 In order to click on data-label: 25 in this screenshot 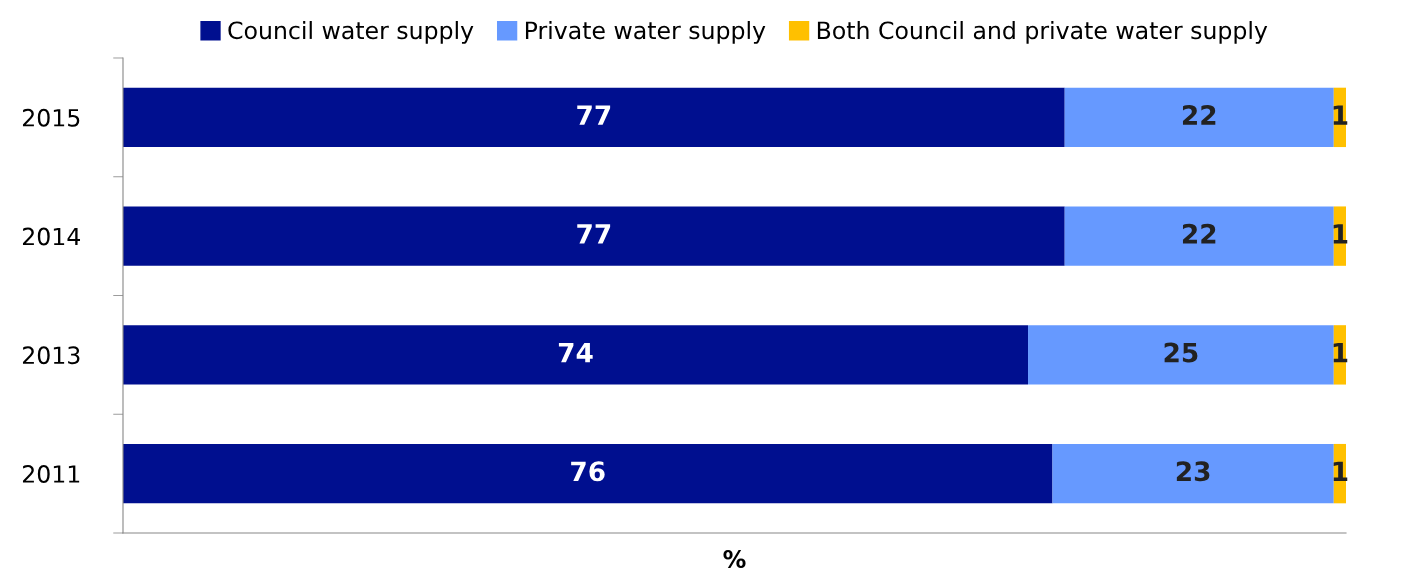, I will do `click(1181, 352)`.